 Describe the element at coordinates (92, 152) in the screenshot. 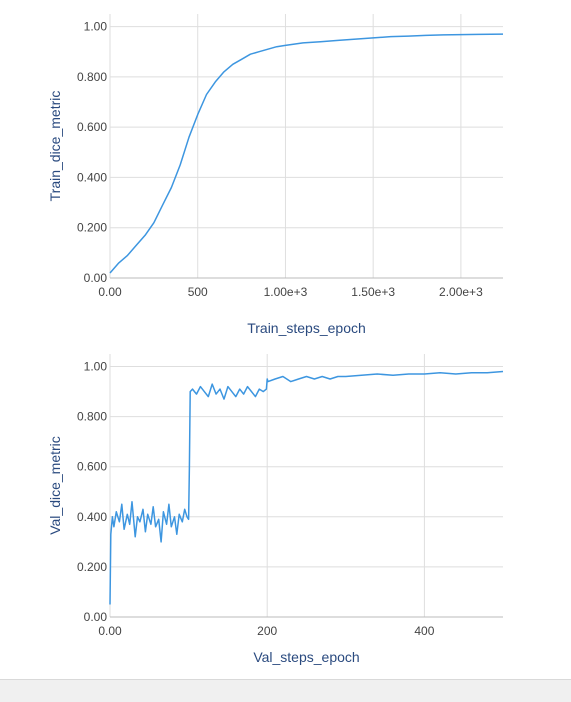

I see `train-y-ticks: 0.00 0.200 0.400 0.600 0.800 1.00` at that location.